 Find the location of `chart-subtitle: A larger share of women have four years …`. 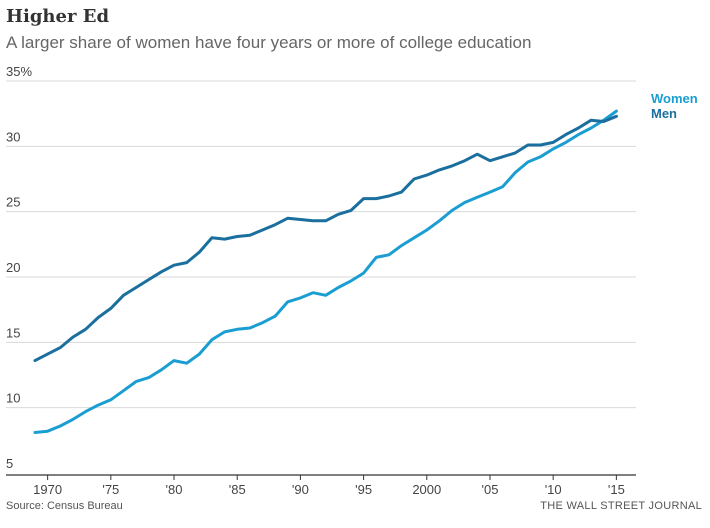

chart-subtitle: A larger share of women have four years … is located at coordinates (269, 42).